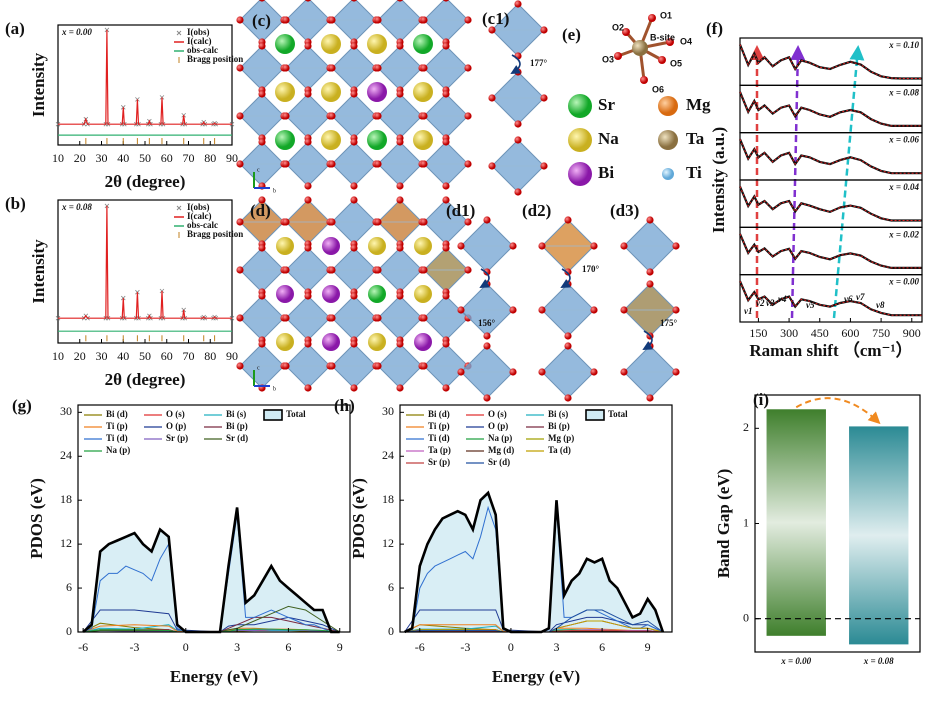  I want to click on angle-label: 170°, so click(591, 269).